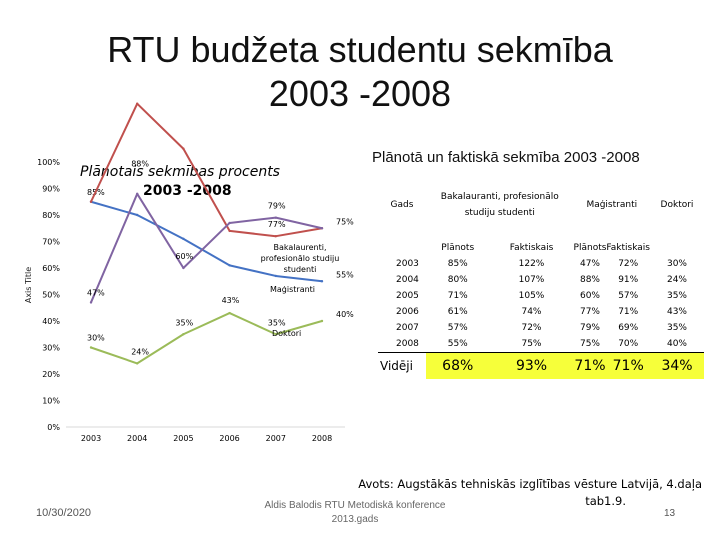  I want to click on y-tick-label: 100%, so click(48, 162).